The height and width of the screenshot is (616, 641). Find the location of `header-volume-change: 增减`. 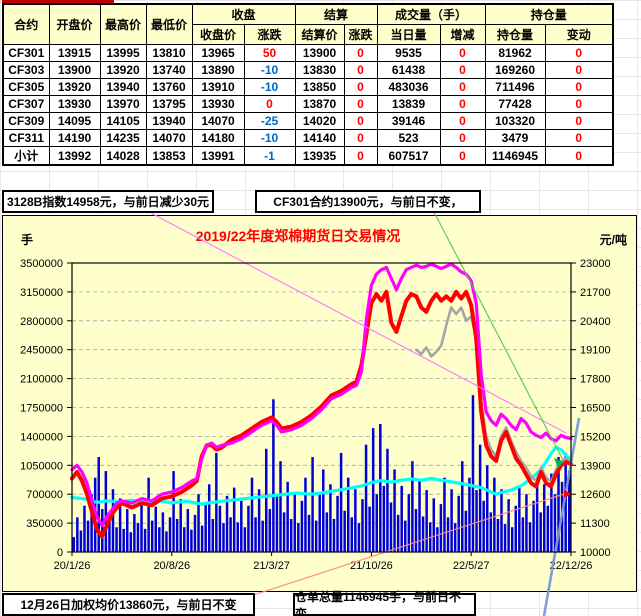

header-volume-change: 增减 is located at coordinates (462, 34).